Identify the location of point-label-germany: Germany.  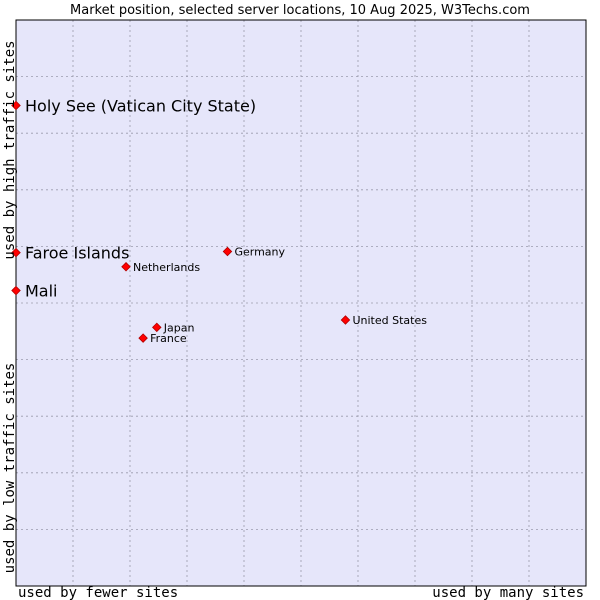
(259, 251).